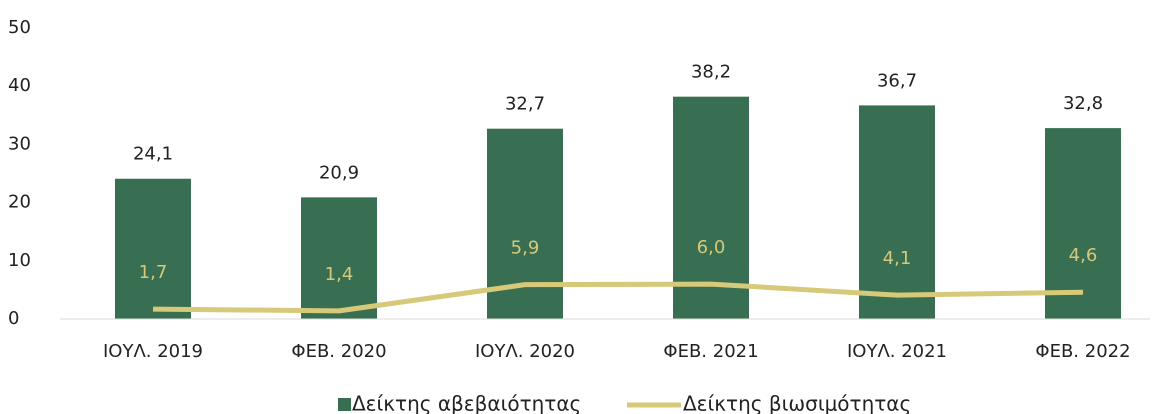 This screenshot has height=414, width=1159. What do you see at coordinates (525, 248) in the screenshot?
I see `line-value-label: 5,9` at bounding box center [525, 248].